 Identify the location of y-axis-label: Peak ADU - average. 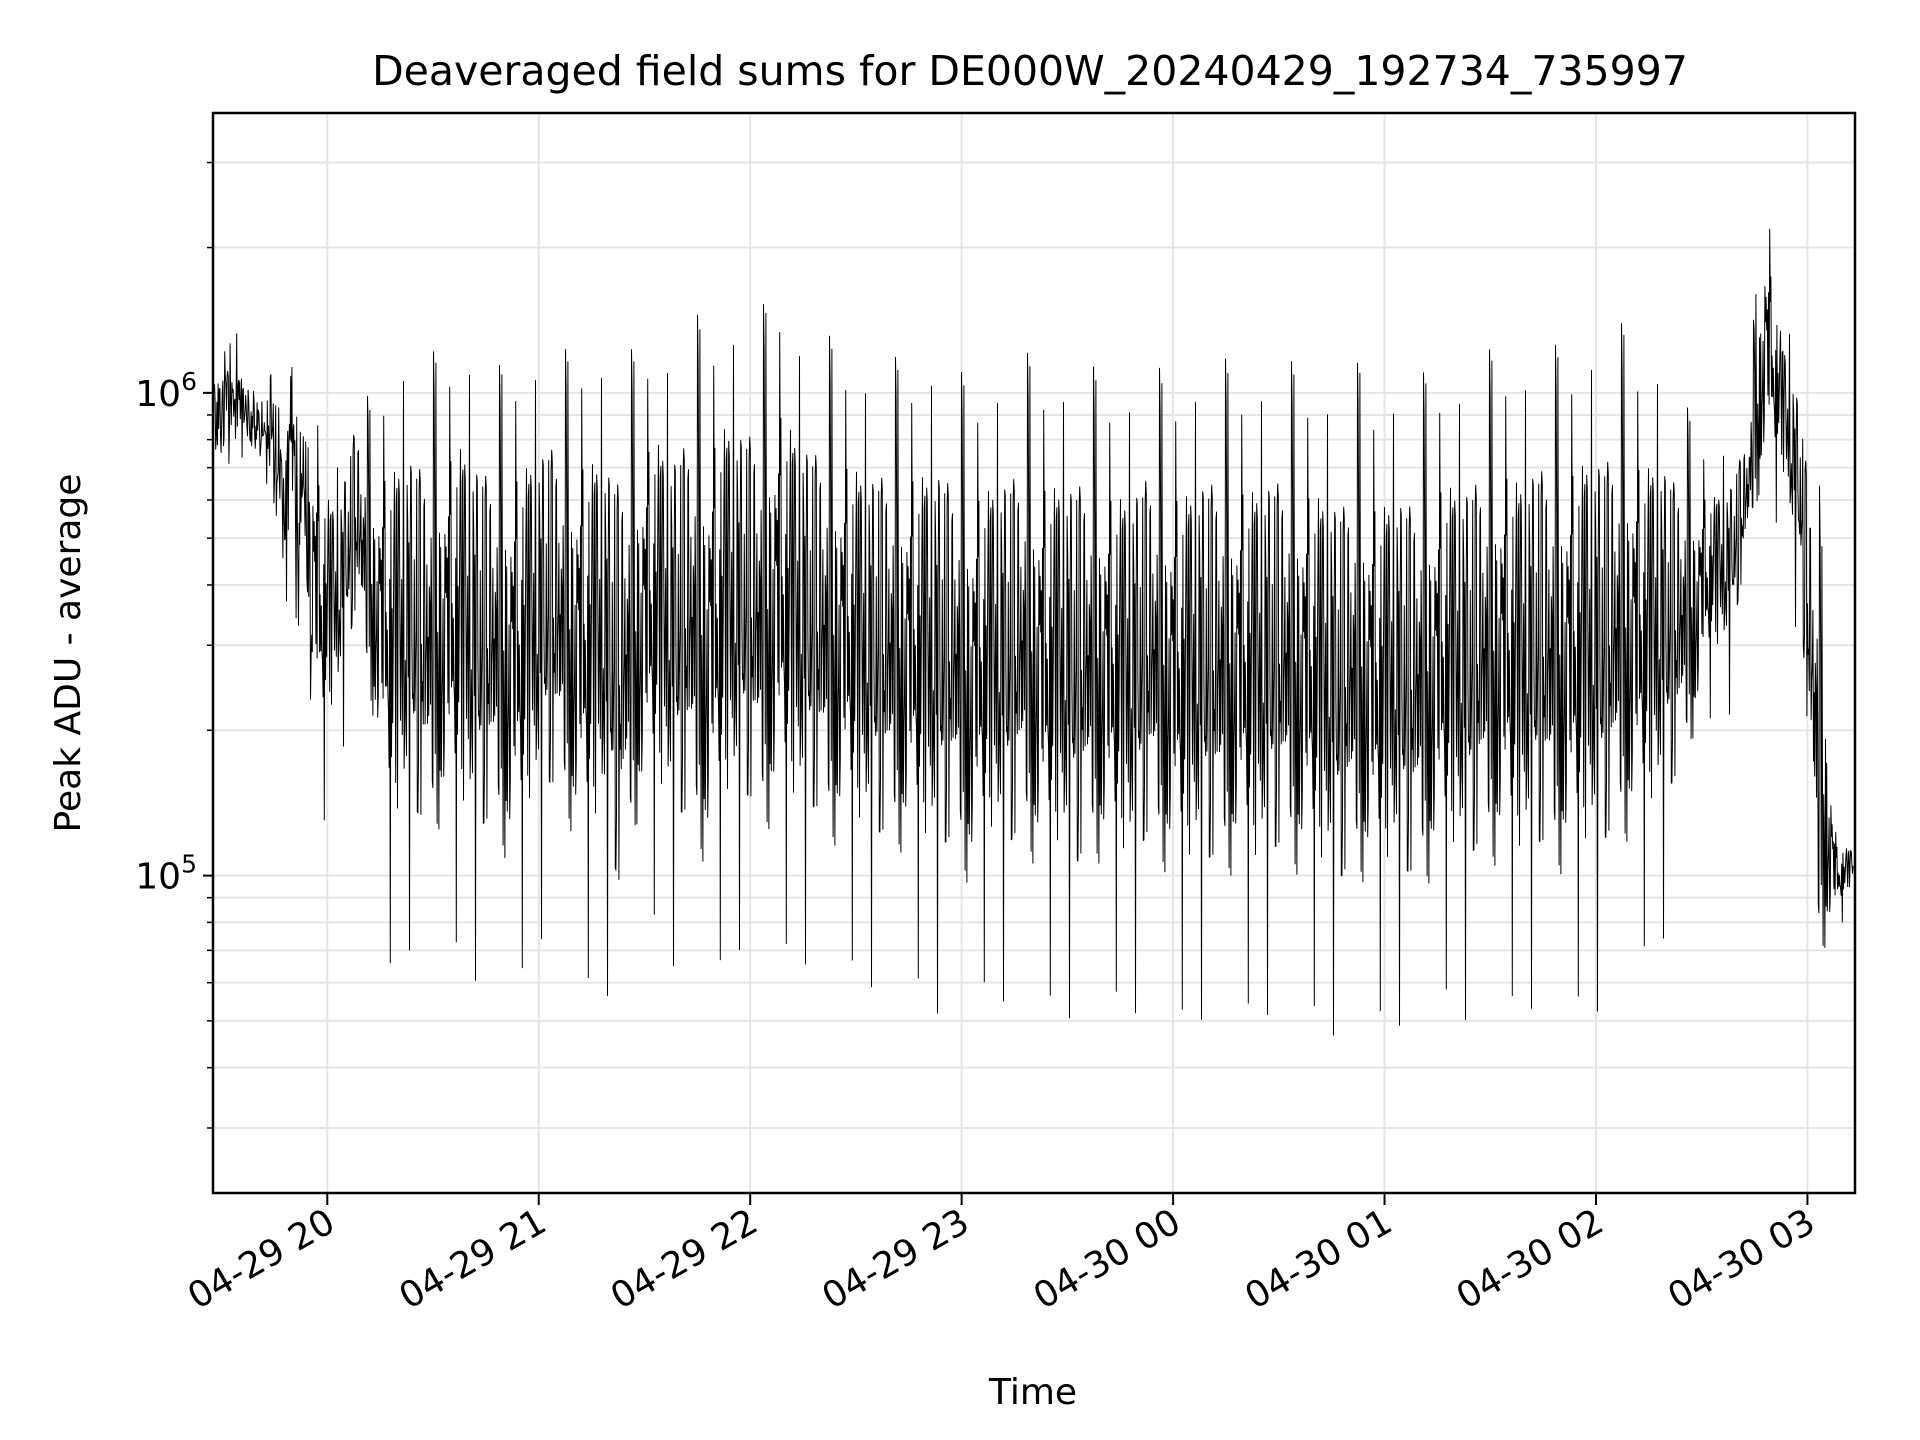
(68, 653).